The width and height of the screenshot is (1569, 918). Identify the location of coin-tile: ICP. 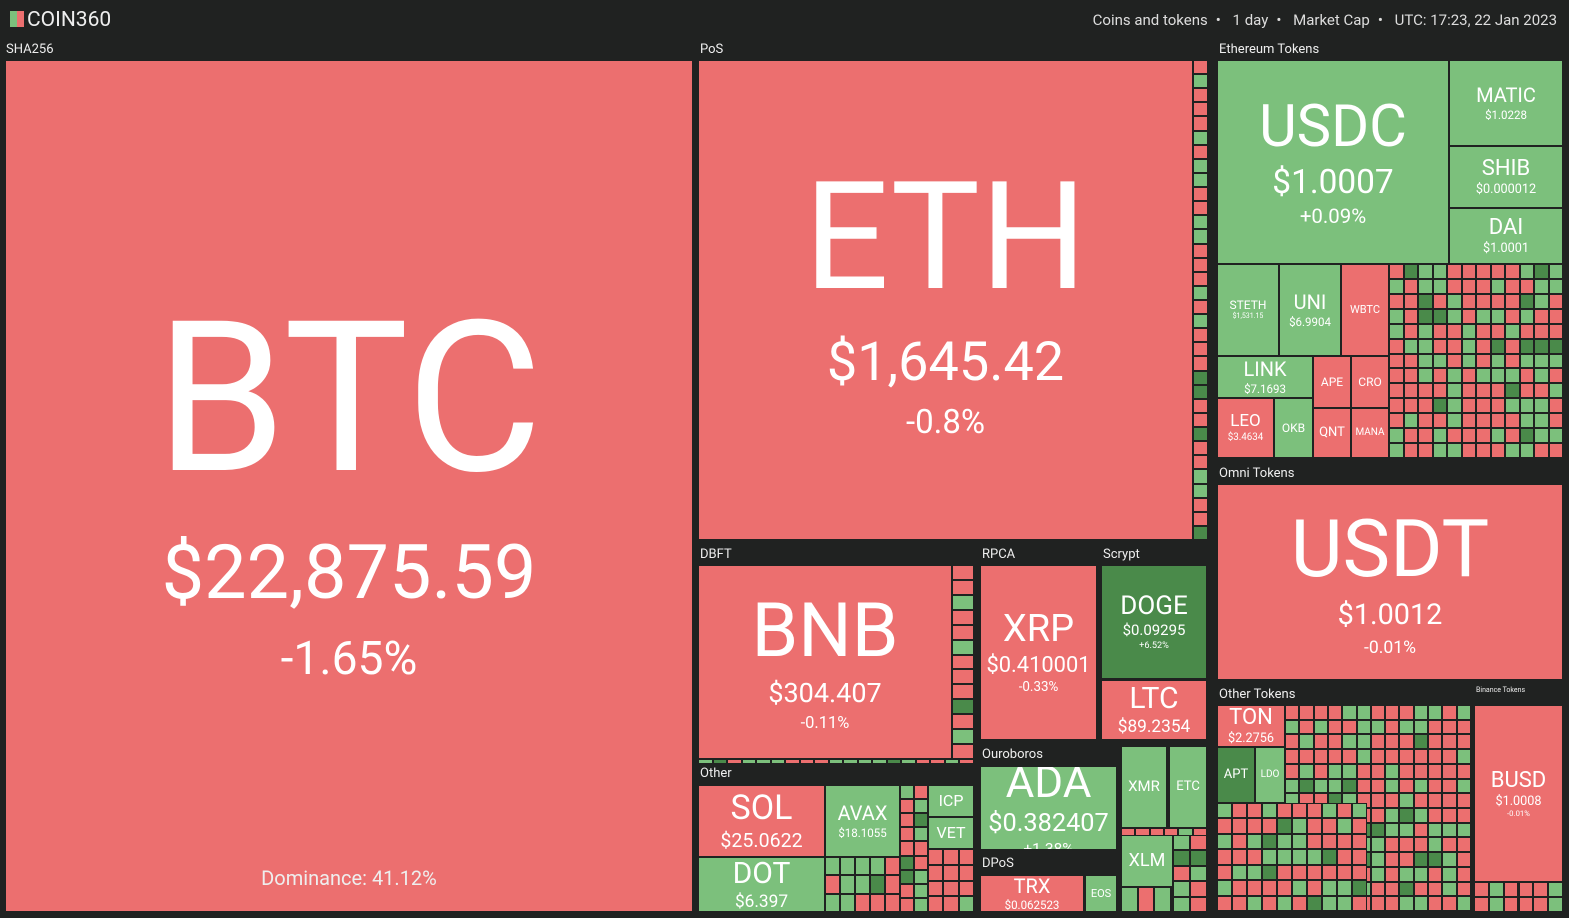
(951, 801).